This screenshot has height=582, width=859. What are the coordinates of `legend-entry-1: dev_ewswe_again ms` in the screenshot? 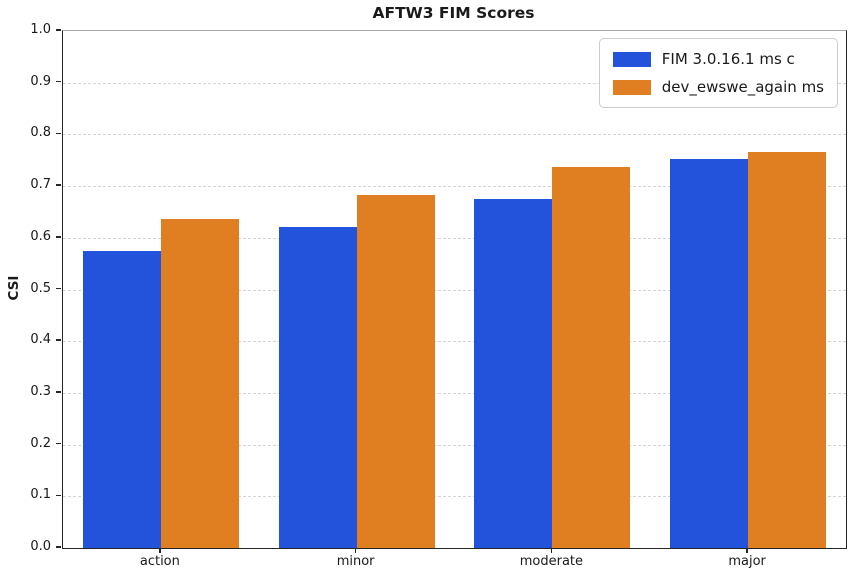 It's located at (718, 87).